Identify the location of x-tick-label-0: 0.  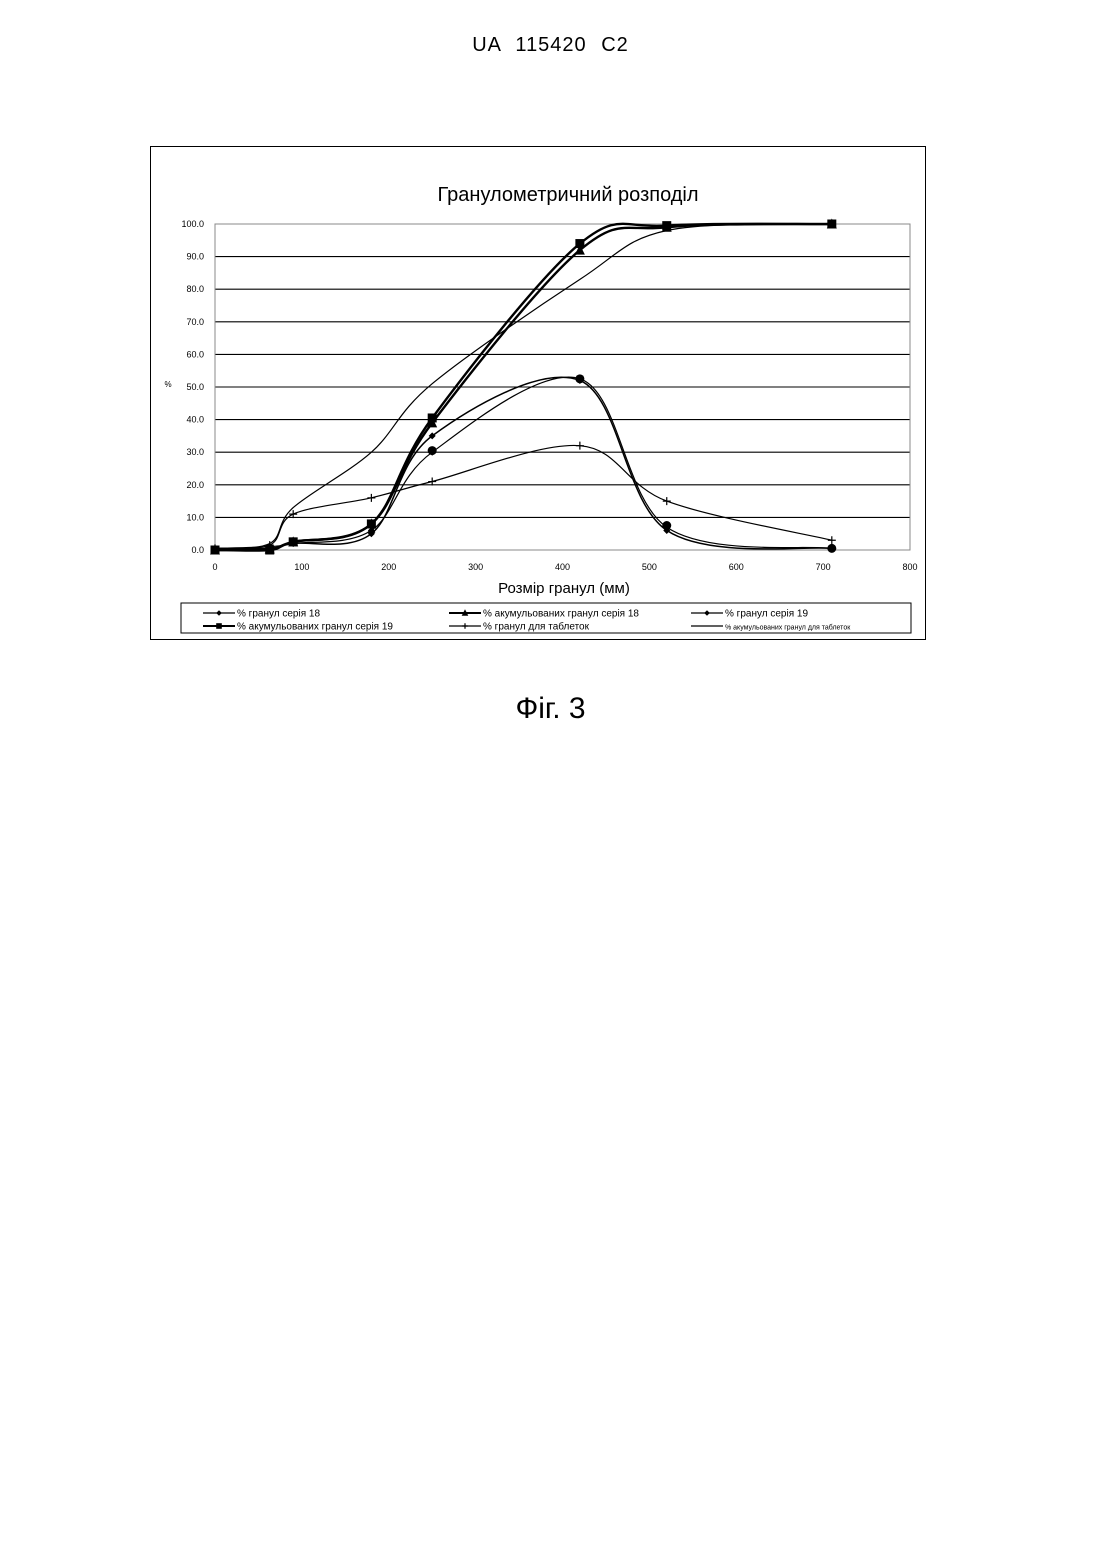
(214, 567).